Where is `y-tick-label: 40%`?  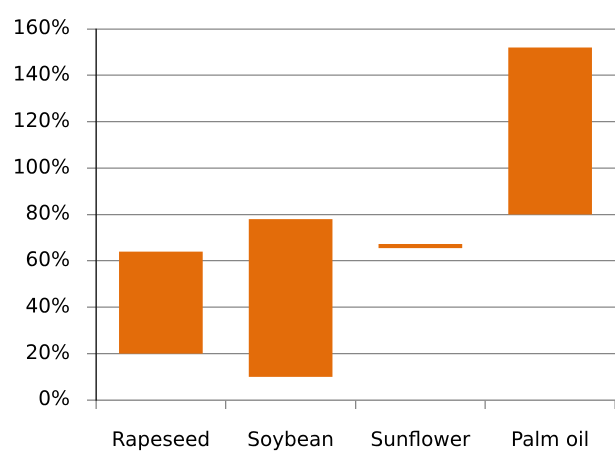 y-tick-label: 40% is located at coordinates (48, 305).